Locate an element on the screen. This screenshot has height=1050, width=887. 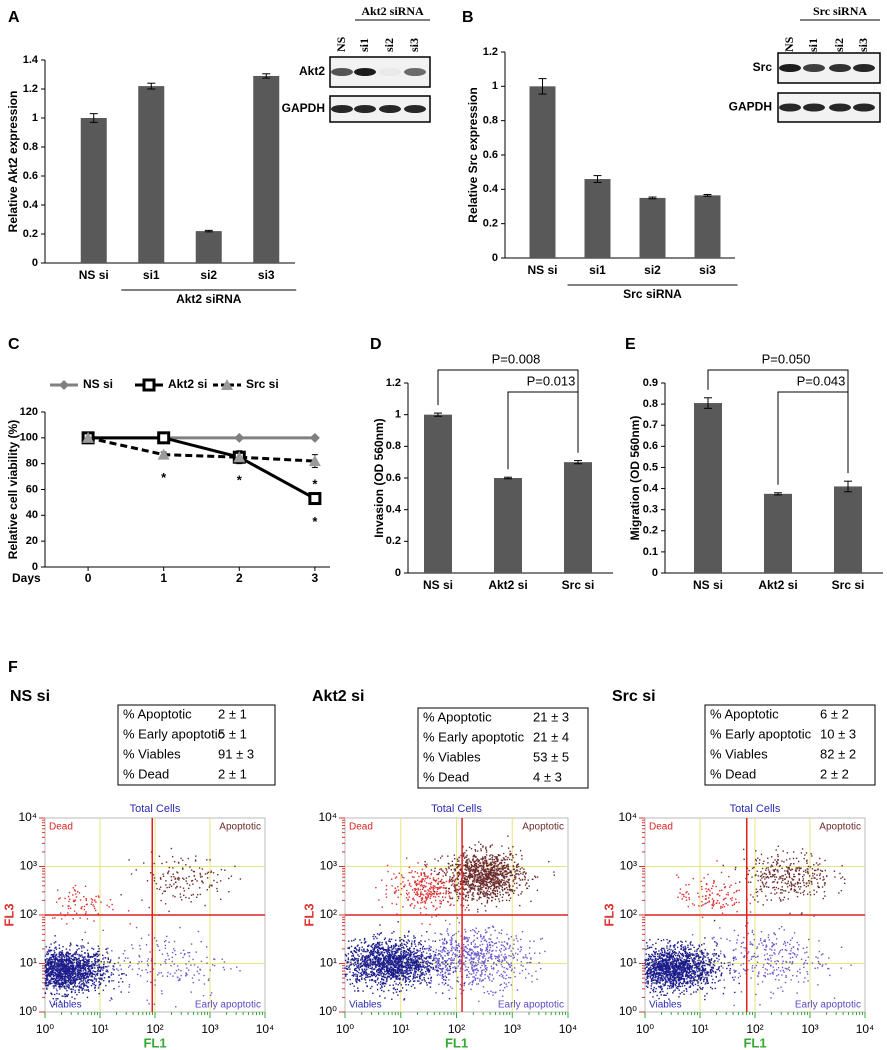
x-tick-label: 10⁰ is located at coordinates (345, 1029).